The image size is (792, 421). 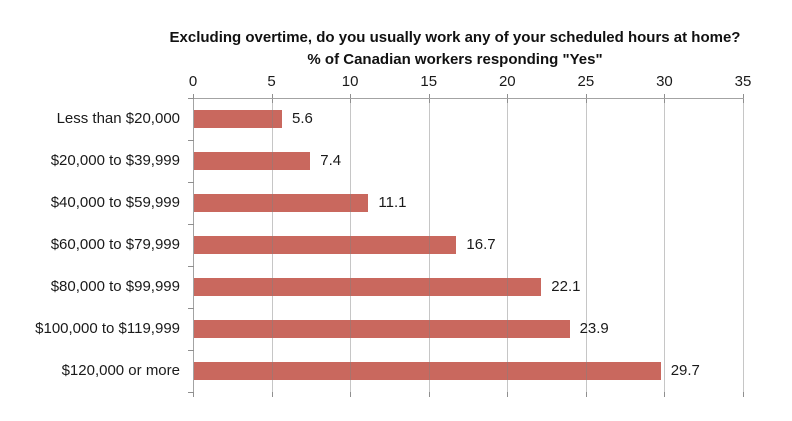 I want to click on x-tick-label: 20, so click(x=507, y=81).